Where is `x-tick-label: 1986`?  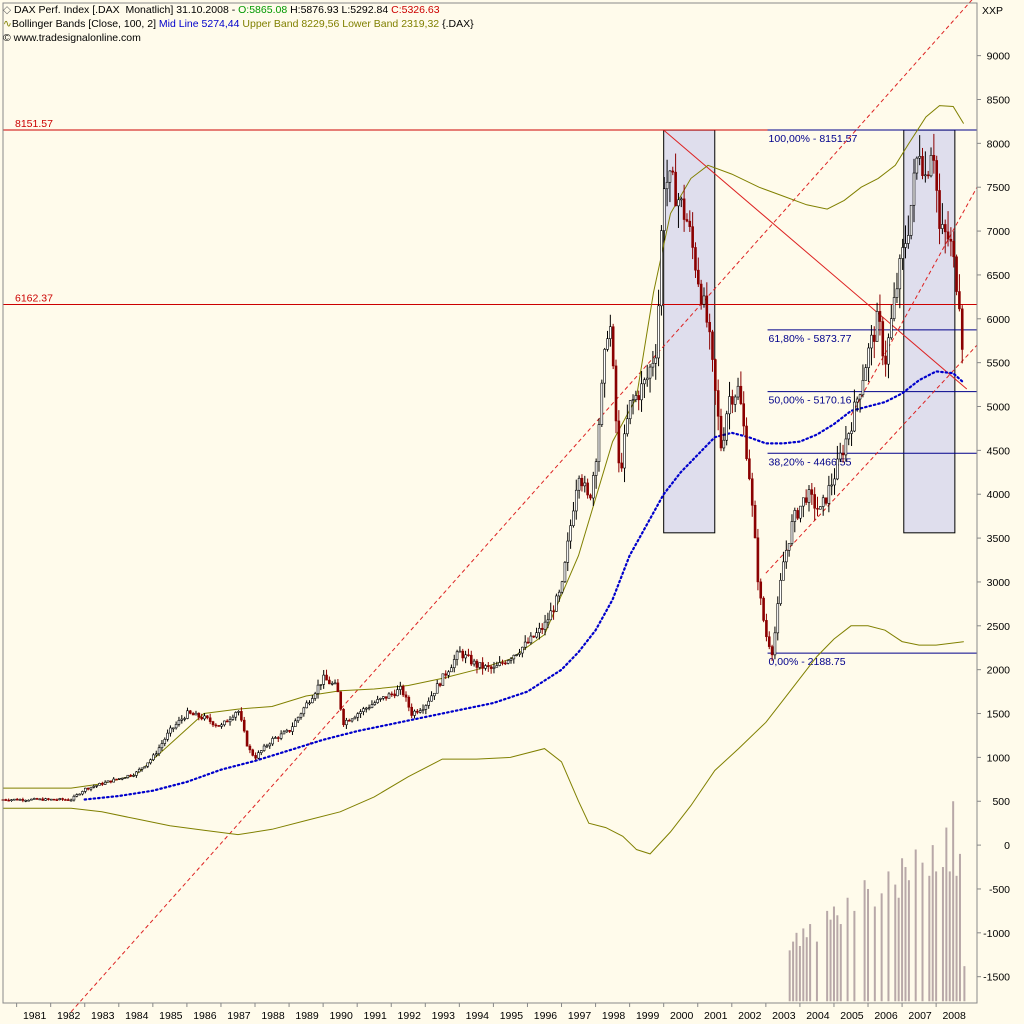
x-tick-label: 1986 is located at coordinates (205, 1016).